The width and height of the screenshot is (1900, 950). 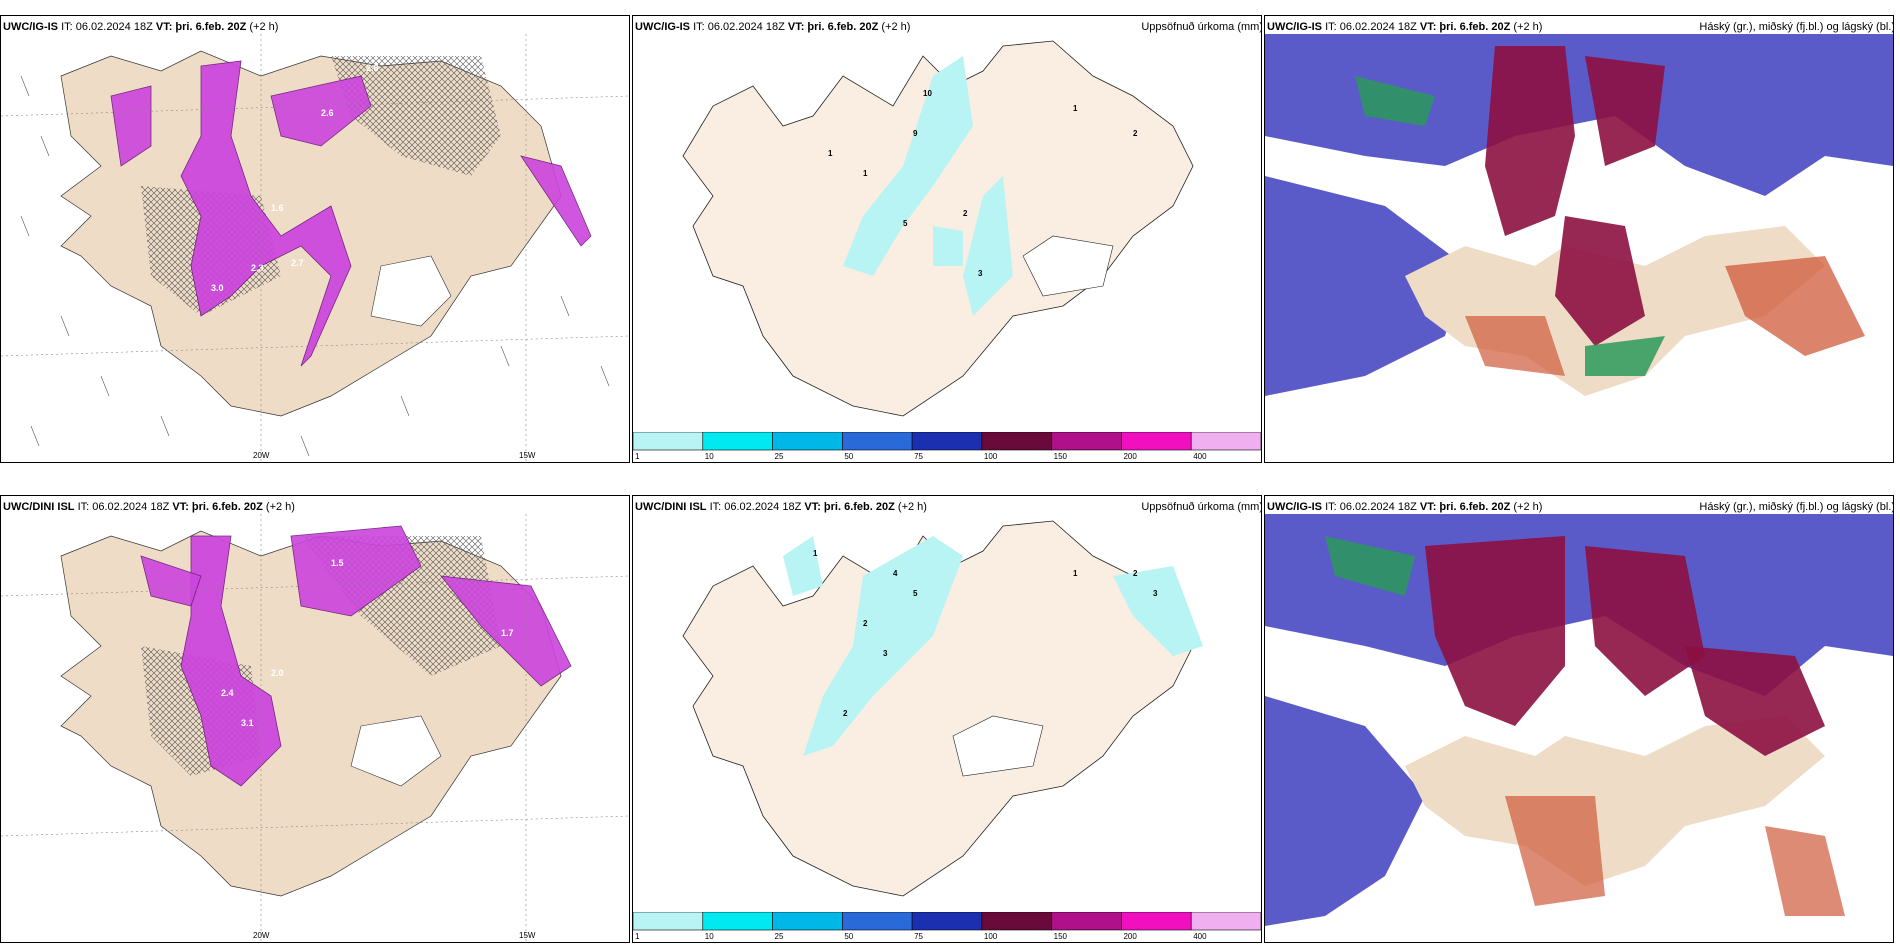 I want to click on svg-text: 2.7, so click(x=297, y=263).